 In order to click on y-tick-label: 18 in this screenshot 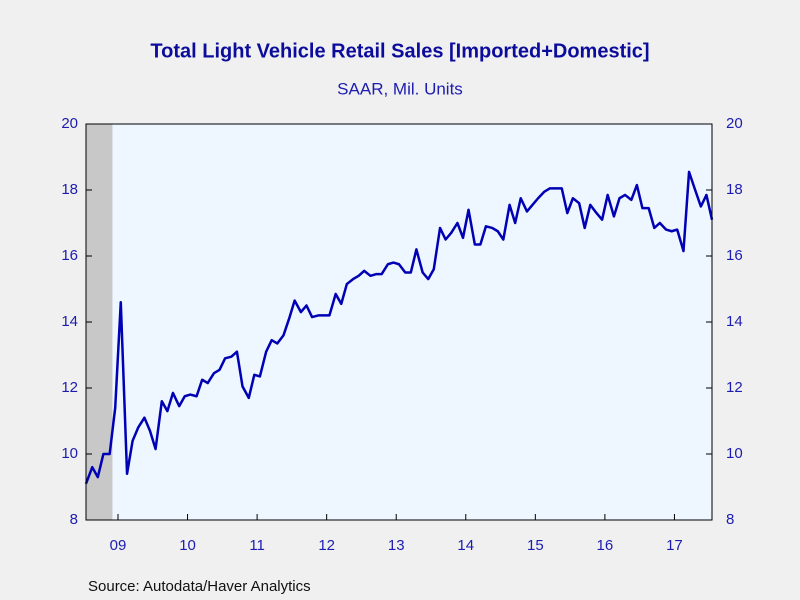, I will do `click(69, 189)`.